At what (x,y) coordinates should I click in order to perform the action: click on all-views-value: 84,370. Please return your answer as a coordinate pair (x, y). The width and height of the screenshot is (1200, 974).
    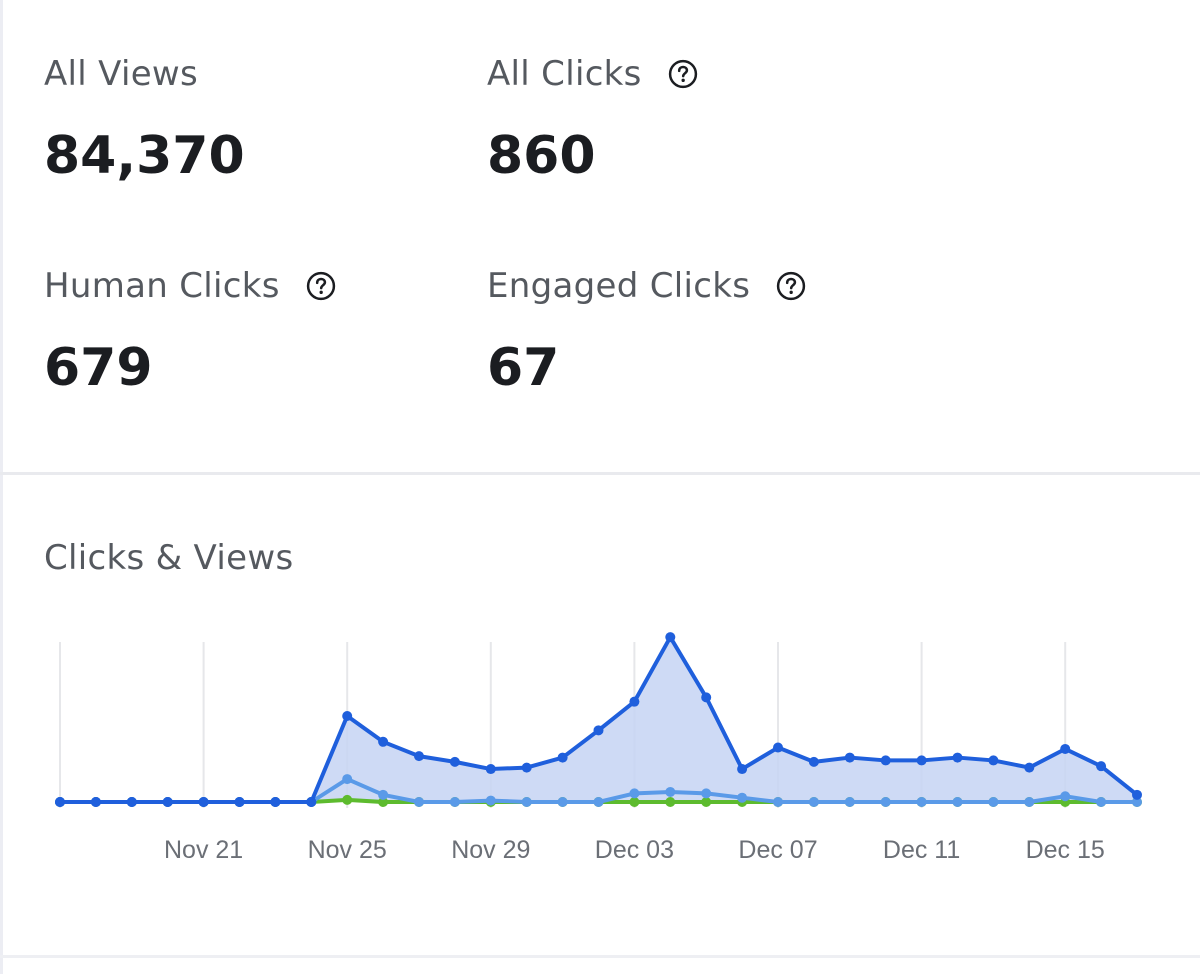
    Looking at the image, I should click on (144, 156).